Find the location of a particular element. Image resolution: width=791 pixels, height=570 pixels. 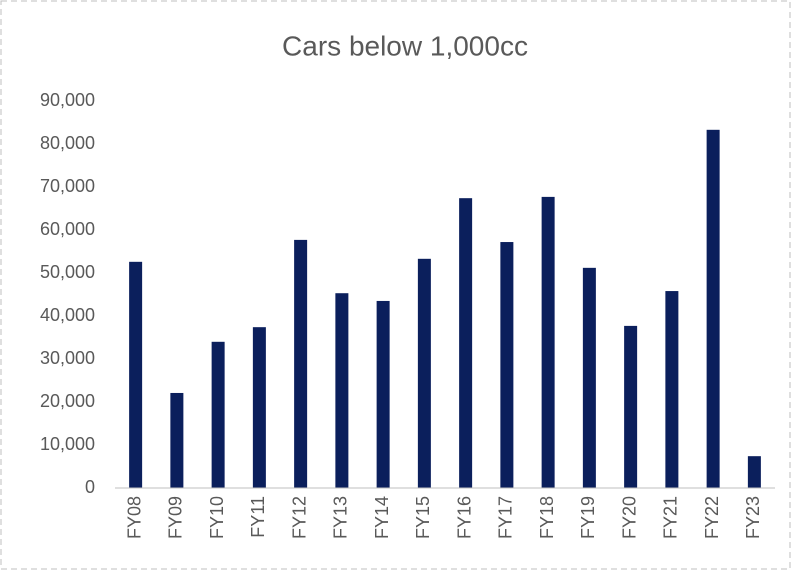

x-tick-label: FY22 is located at coordinates (712, 517).